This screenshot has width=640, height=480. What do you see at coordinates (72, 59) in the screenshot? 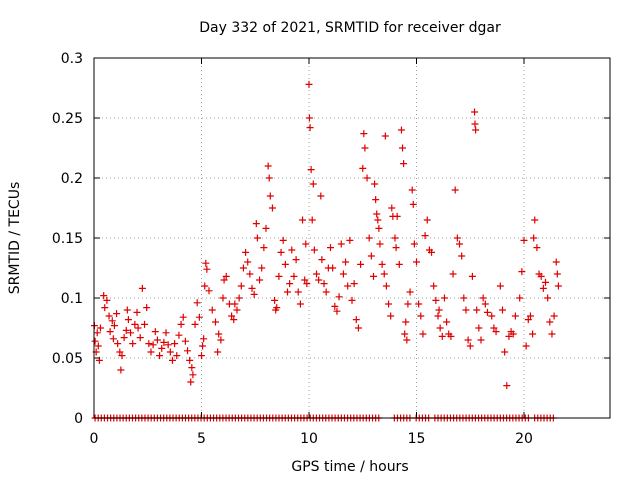
I see `y-tick-label: 0.3` at bounding box center [72, 59].